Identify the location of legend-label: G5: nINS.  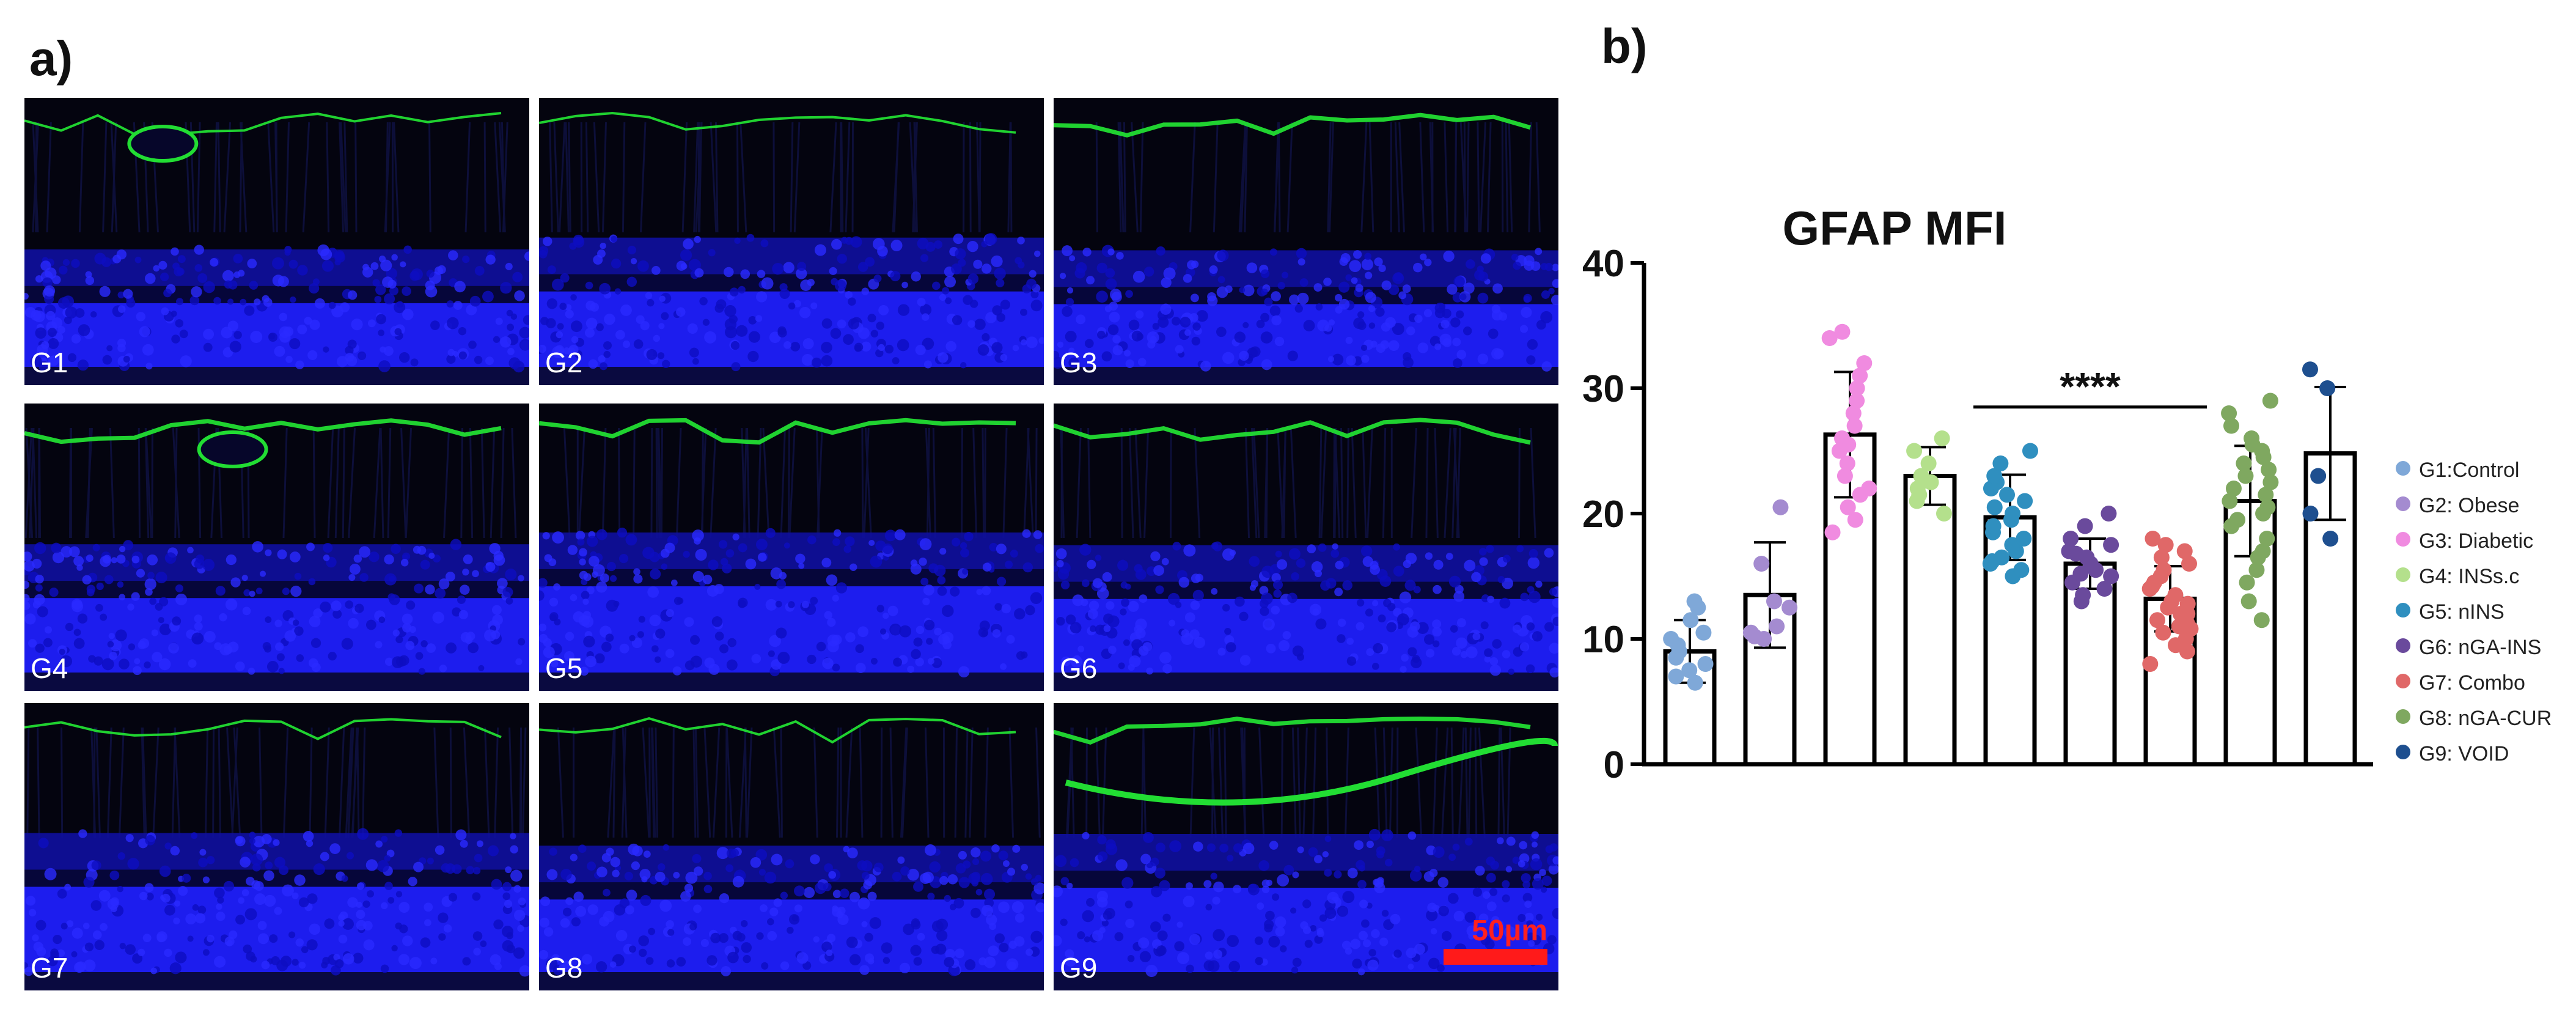
(2461, 612).